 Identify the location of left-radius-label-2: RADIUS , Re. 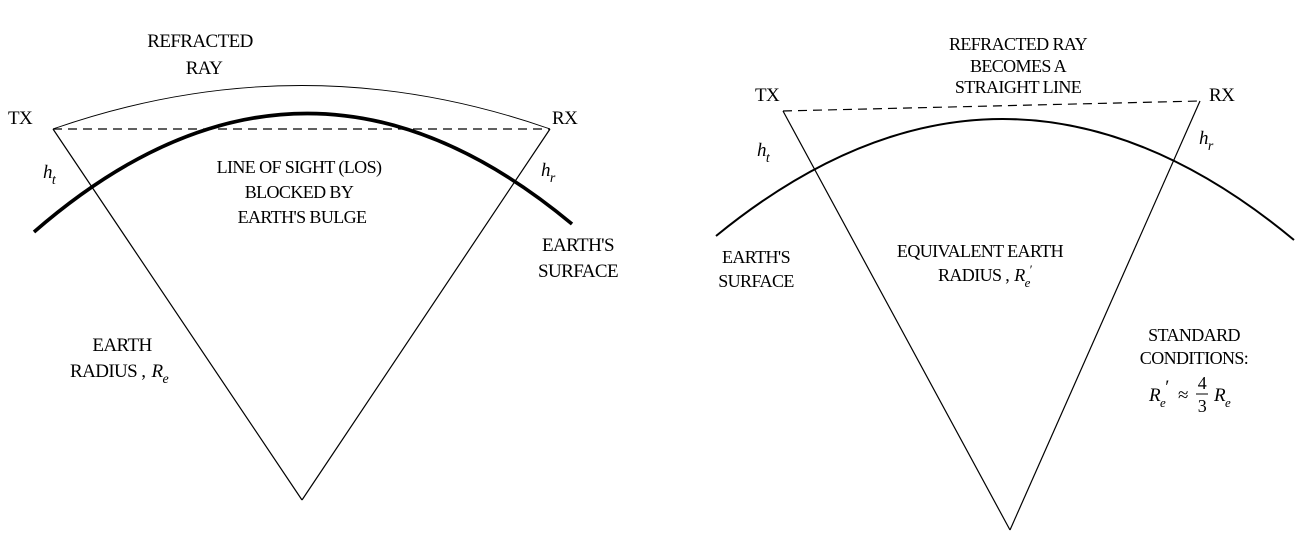
(119, 374).